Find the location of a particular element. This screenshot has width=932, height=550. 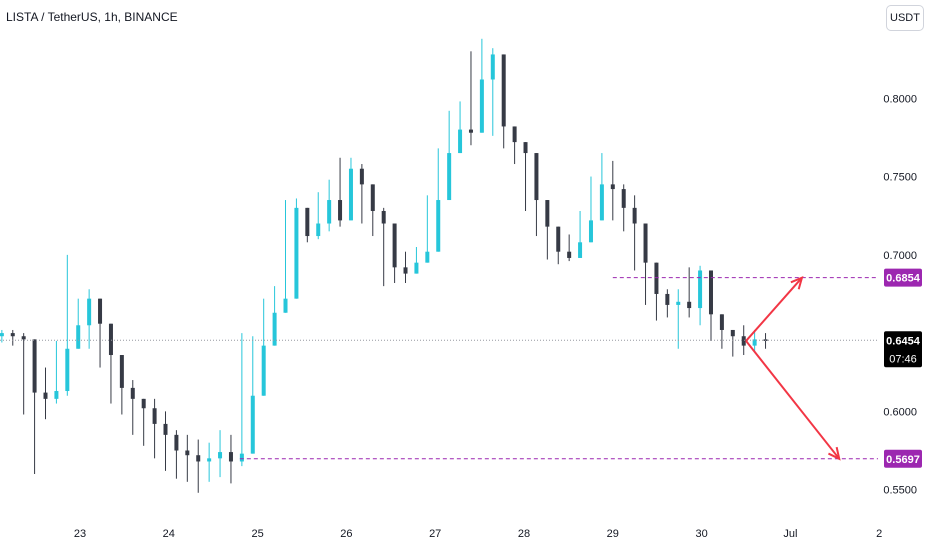

bullish-arrow is located at coordinates (774, 309).